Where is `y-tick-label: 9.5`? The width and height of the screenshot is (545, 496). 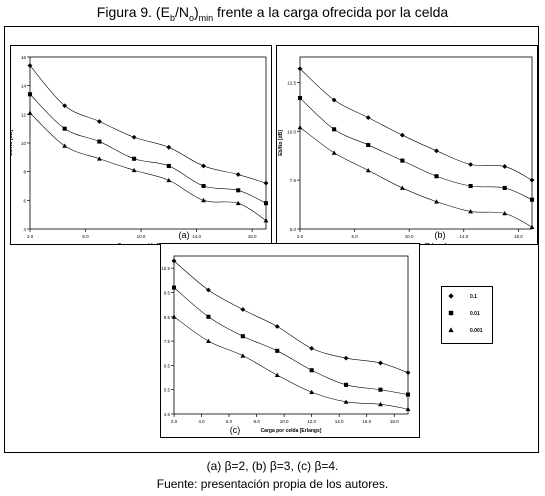
y-tick-label: 9.5 is located at coordinates (167, 292).